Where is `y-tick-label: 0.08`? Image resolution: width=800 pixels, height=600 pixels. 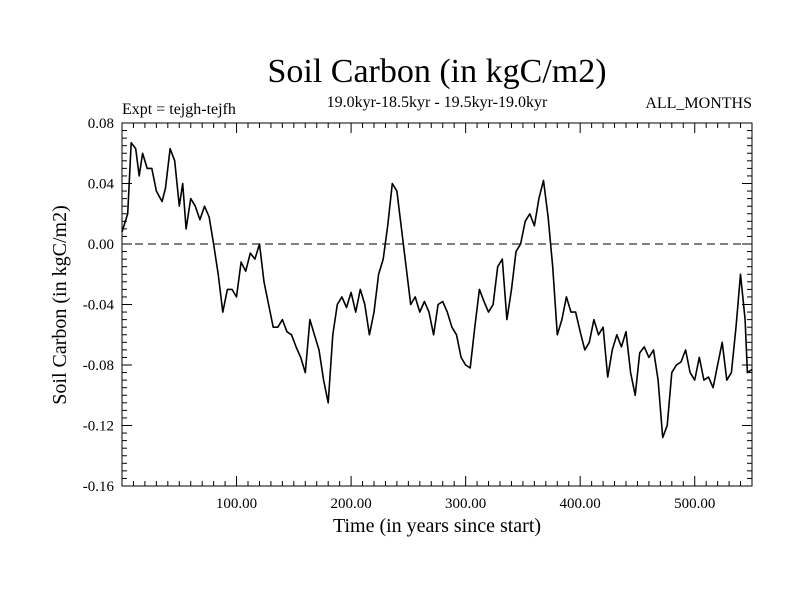 y-tick-label: 0.08 is located at coordinates (101, 124).